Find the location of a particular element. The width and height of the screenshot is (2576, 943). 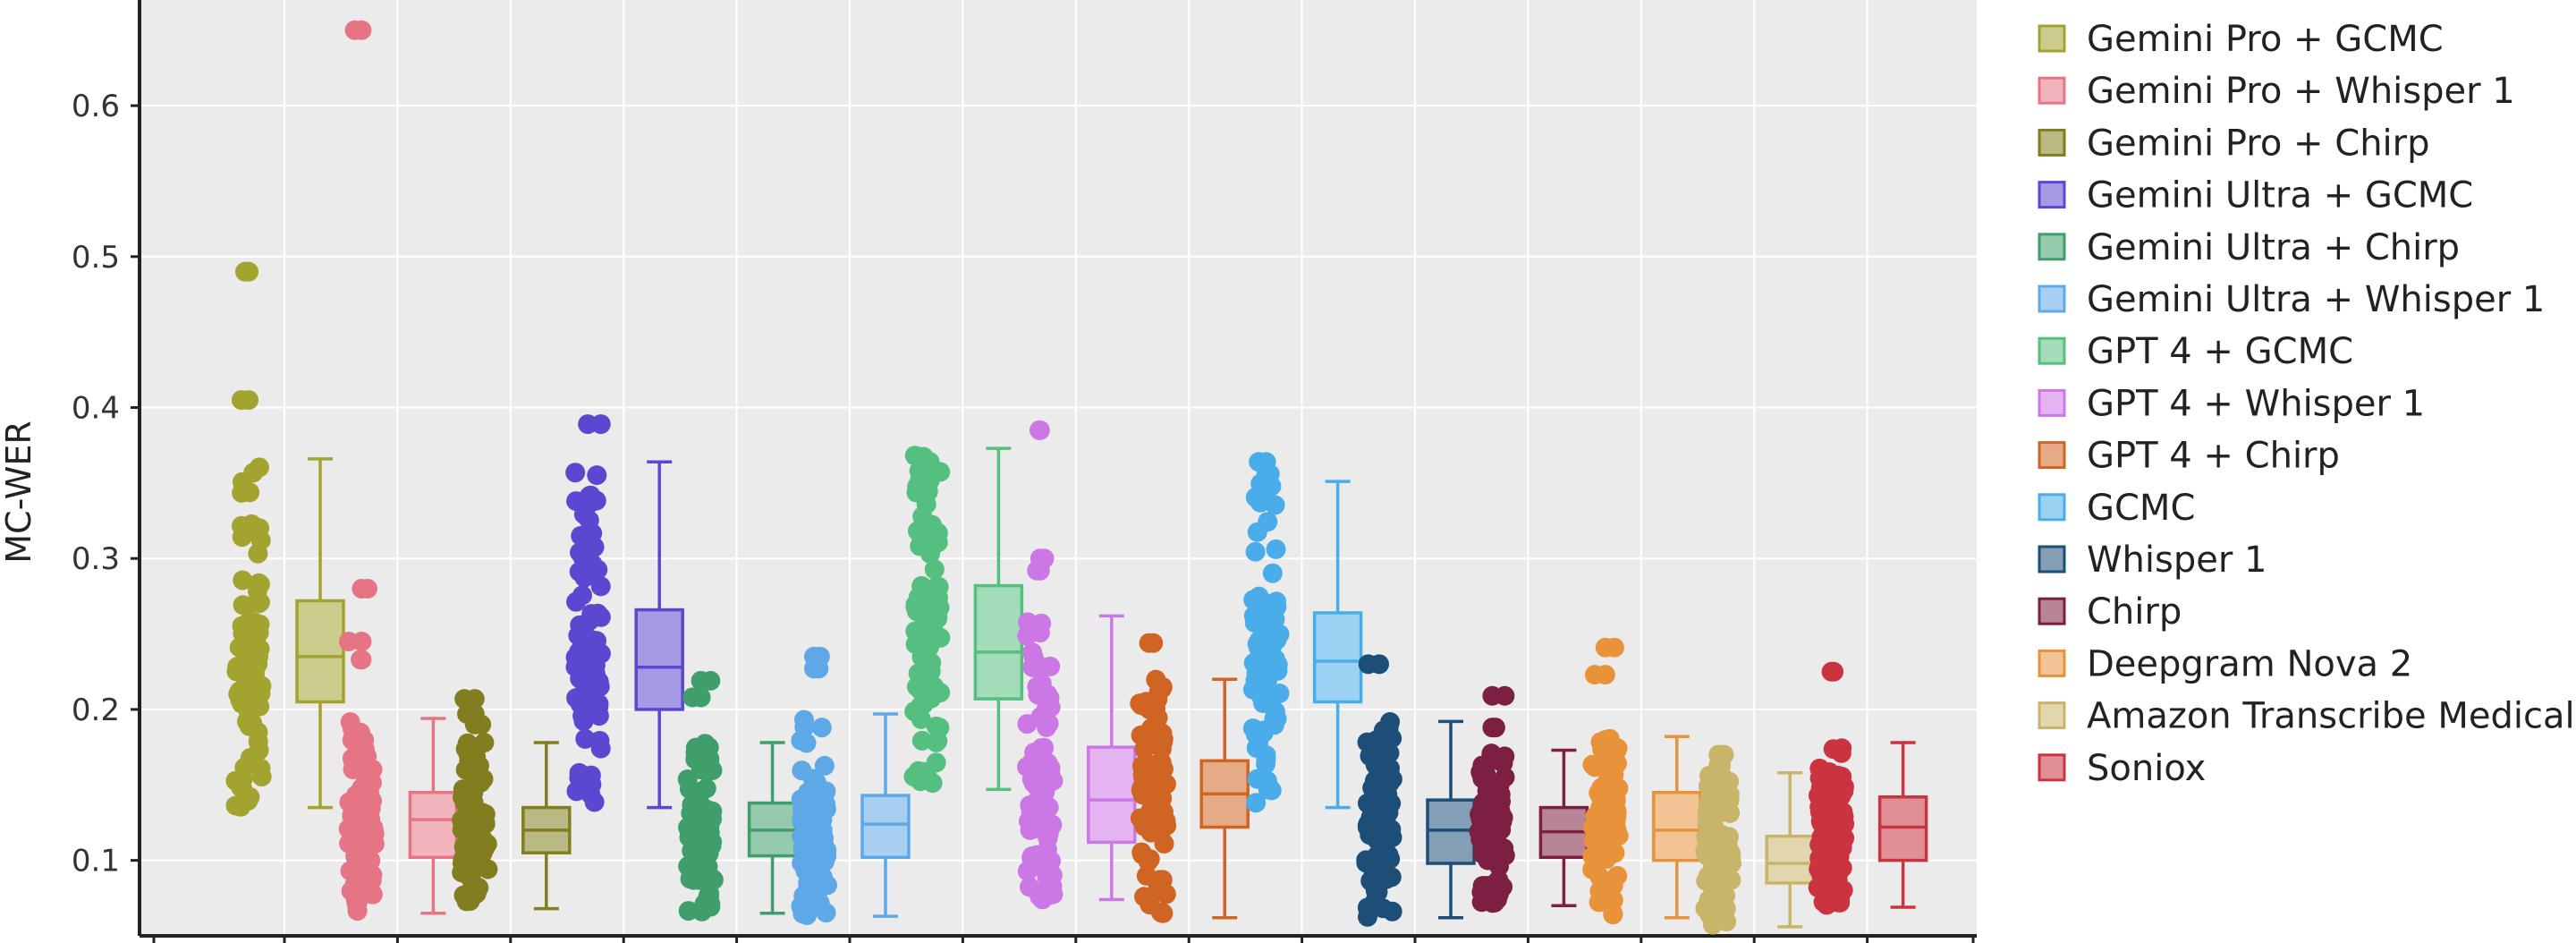

legend-item: GPT 4 + Whisper 1 is located at coordinates (2231, 403).